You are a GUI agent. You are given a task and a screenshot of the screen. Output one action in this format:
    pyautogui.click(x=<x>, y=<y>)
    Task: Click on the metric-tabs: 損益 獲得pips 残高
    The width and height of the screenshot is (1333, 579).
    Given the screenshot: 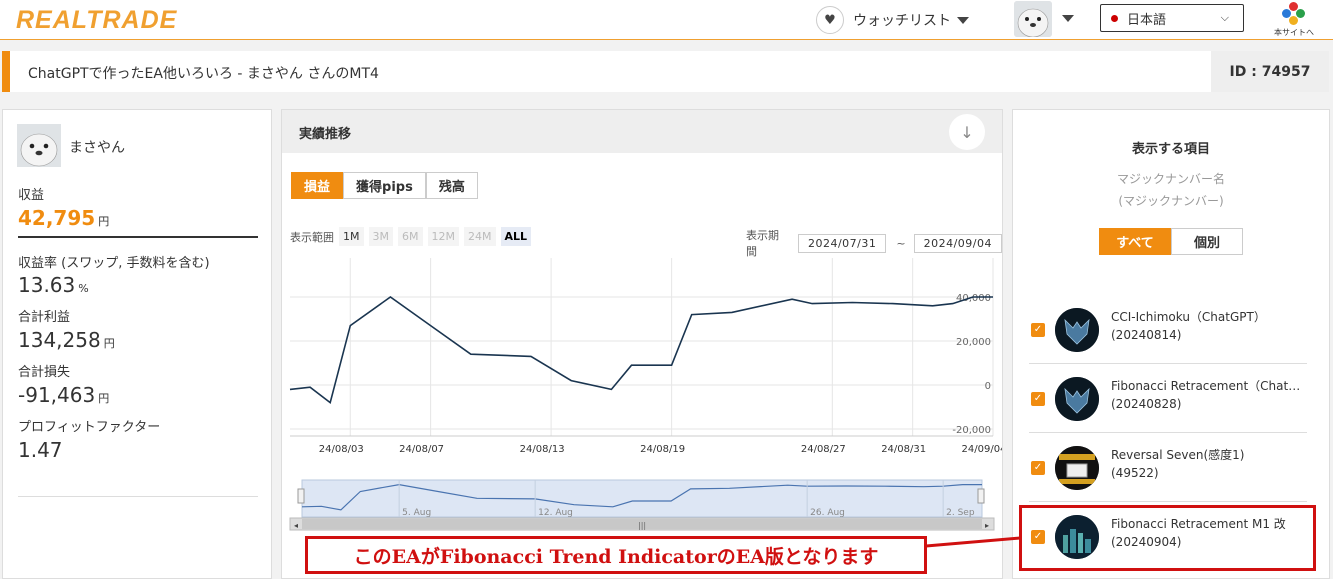 What is the action you would take?
    pyautogui.click(x=384, y=185)
    